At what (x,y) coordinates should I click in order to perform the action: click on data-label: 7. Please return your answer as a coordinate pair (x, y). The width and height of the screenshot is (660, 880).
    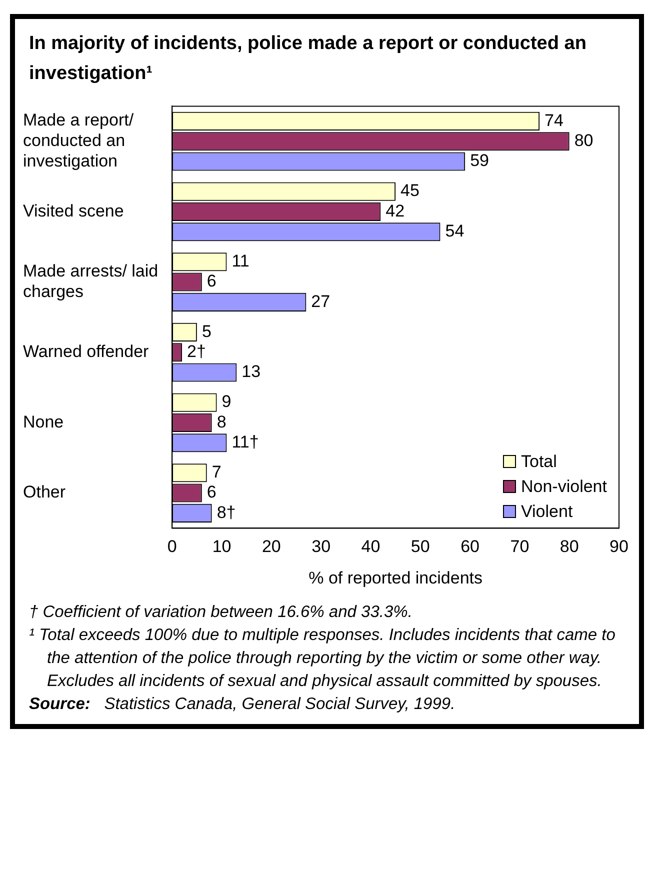
    Looking at the image, I should click on (217, 472).